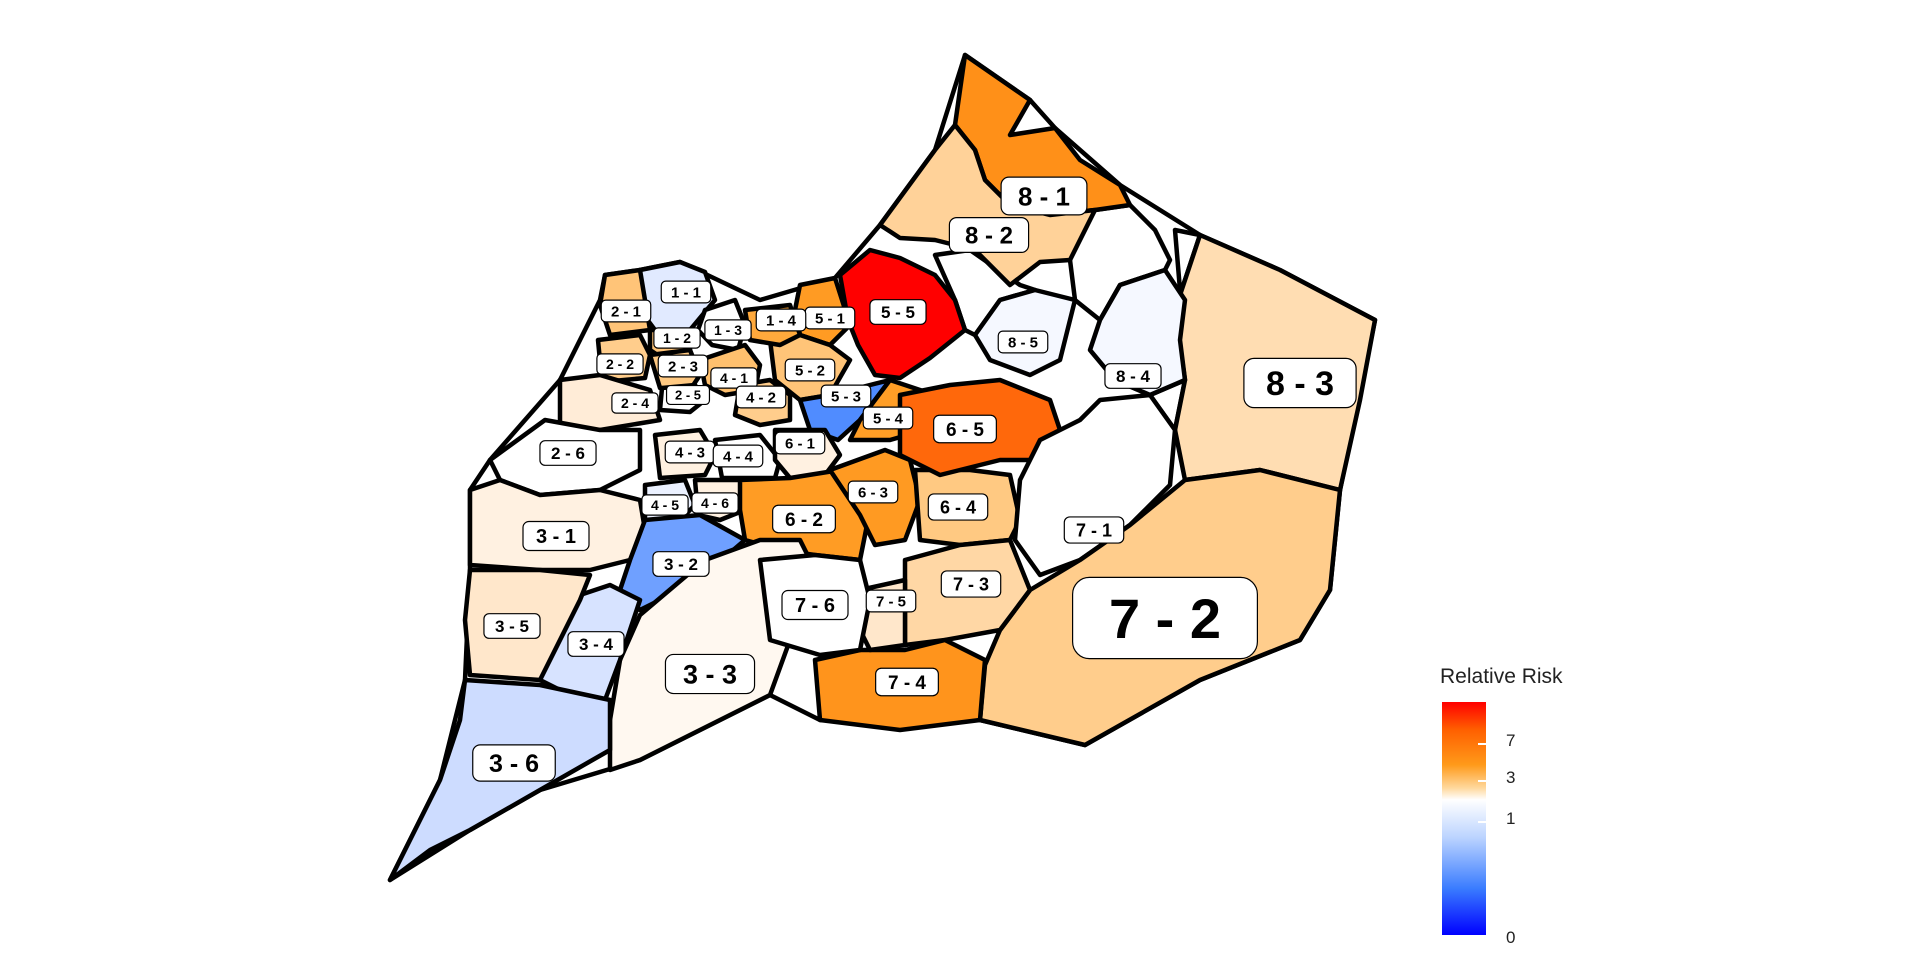 The width and height of the screenshot is (1920, 960). What do you see at coordinates (1511, 818) in the screenshot?
I see `legend-tick-1: 1` at bounding box center [1511, 818].